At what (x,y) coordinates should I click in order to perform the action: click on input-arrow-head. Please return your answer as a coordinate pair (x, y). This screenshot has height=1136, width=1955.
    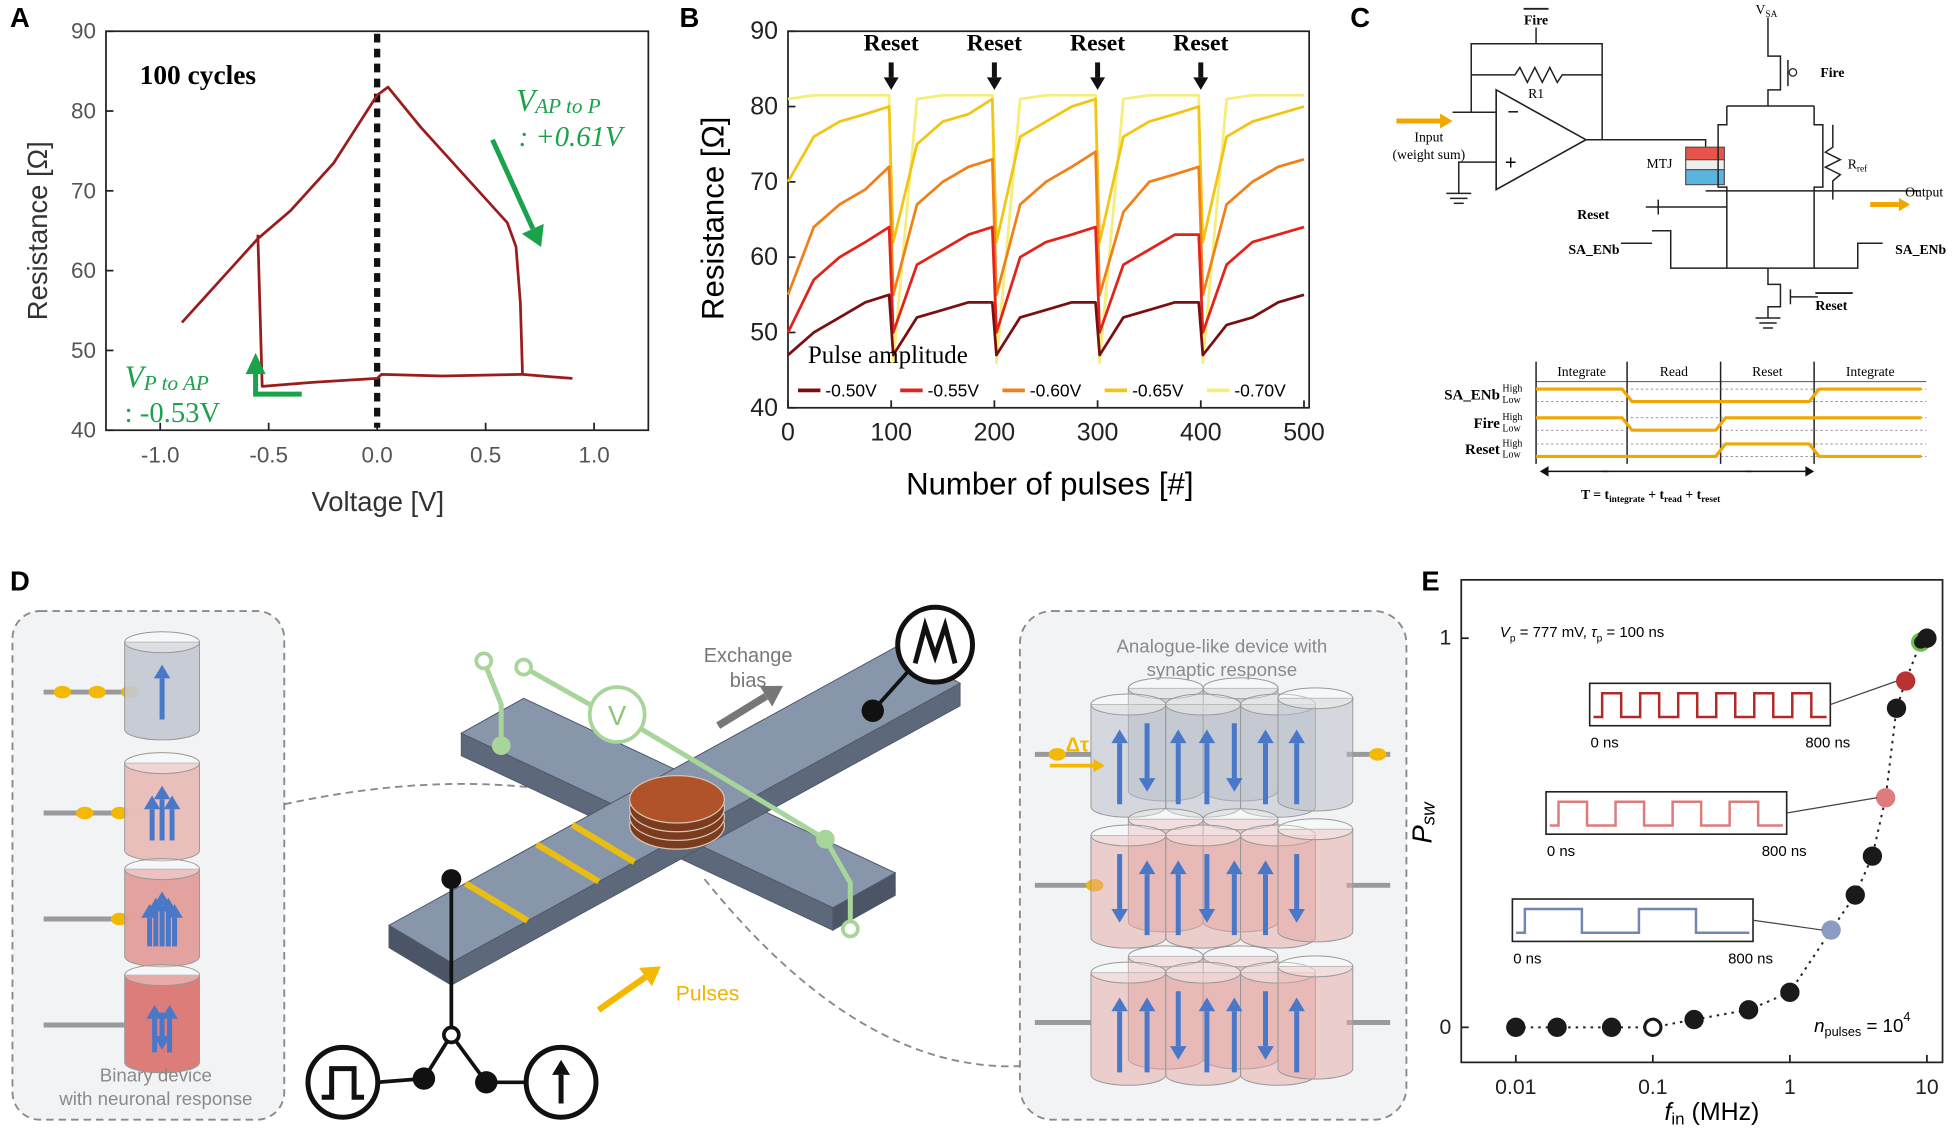
    Looking at the image, I should click on (1446, 121).